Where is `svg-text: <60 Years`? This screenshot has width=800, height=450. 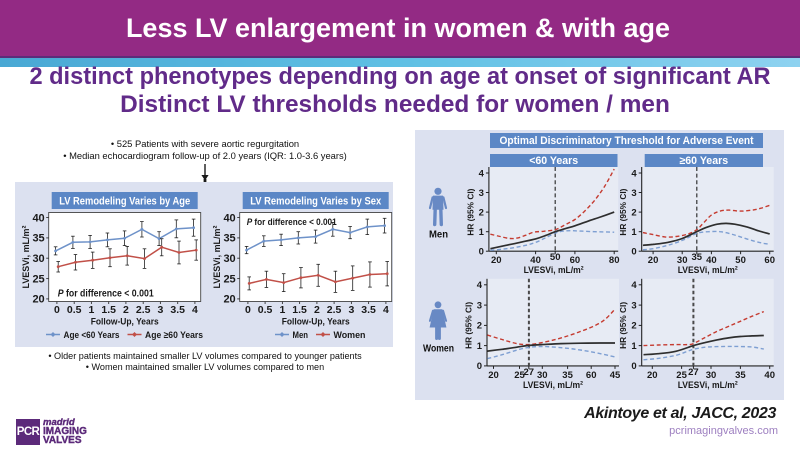 svg-text: <60 Years is located at coordinates (553, 161).